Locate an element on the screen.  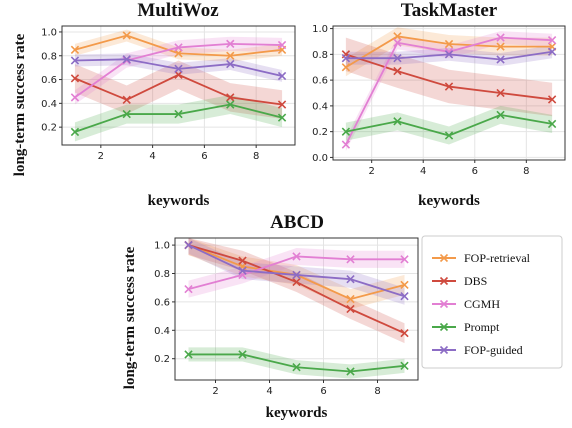
confidence-band-prompt is located at coordinates (178, 118).